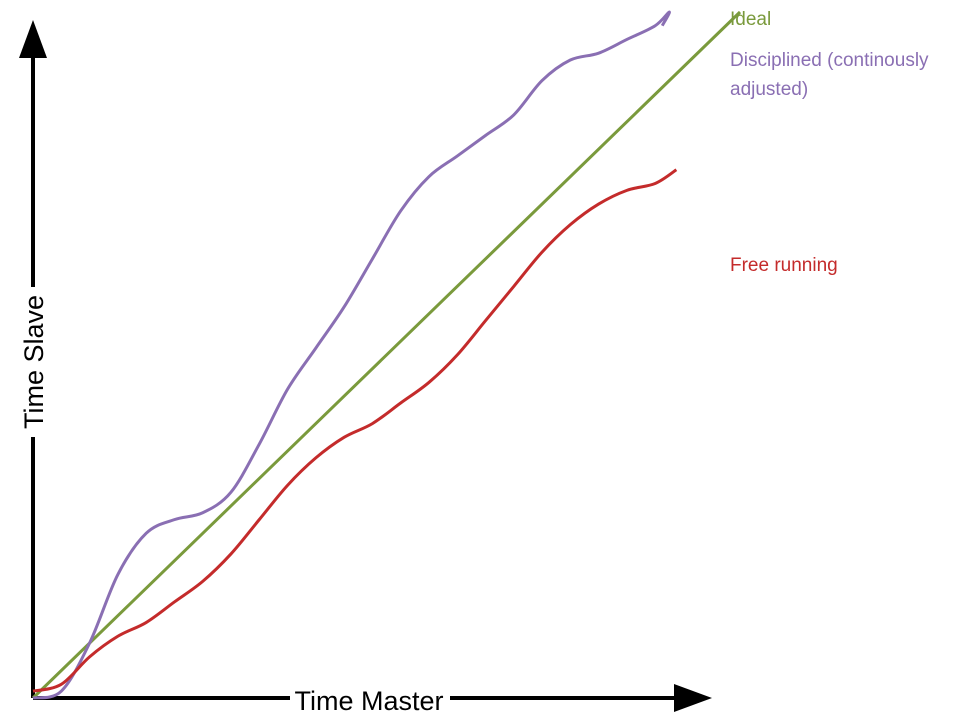  What do you see at coordinates (829, 60) in the screenshot?
I see `legend-label-disciplined-line1: Disciplined (continously` at bounding box center [829, 60].